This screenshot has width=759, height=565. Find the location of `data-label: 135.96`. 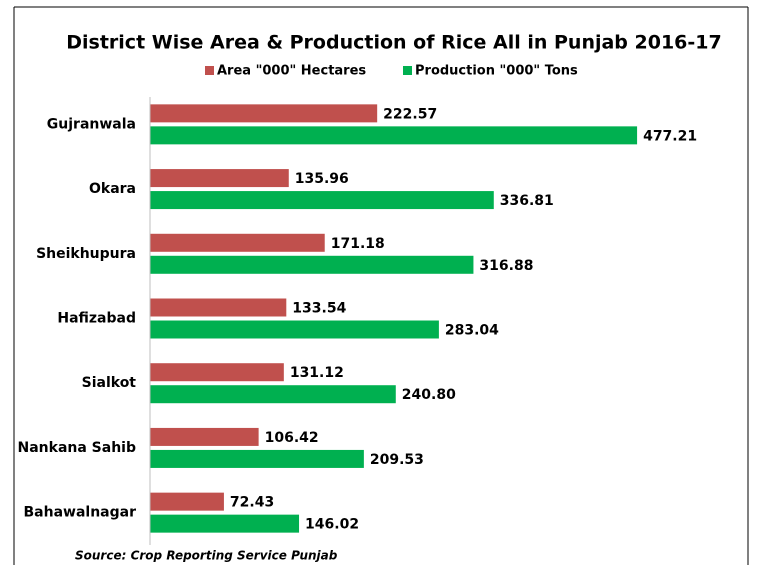

data-label: 135.96 is located at coordinates (322, 179).